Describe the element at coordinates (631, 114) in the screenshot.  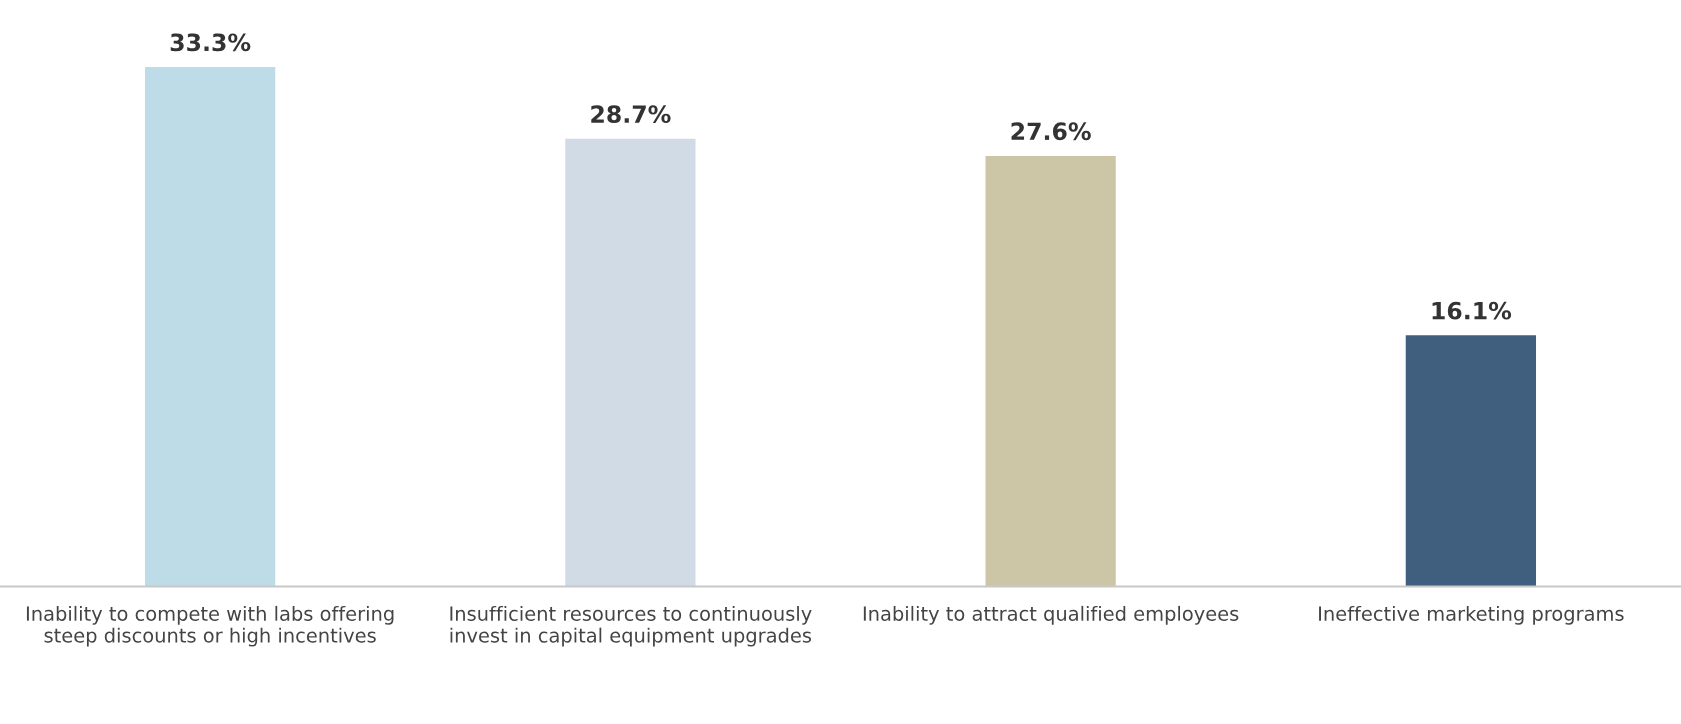
I see `data-label: 28.7%` at that location.